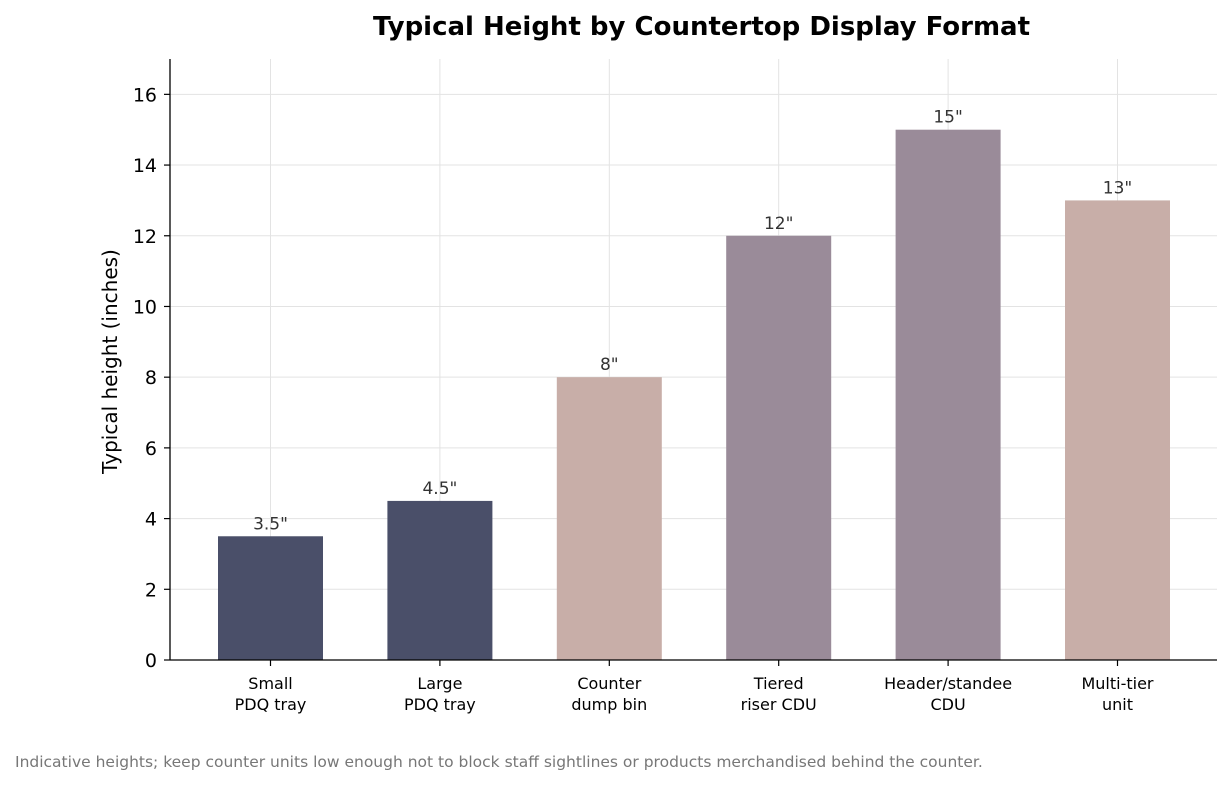 The width and height of the screenshot is (1231, 788). Describe the element at coordinates (110, 362) in the screenshot. I see `y-axis-label: Typical height (inches)` at that location.